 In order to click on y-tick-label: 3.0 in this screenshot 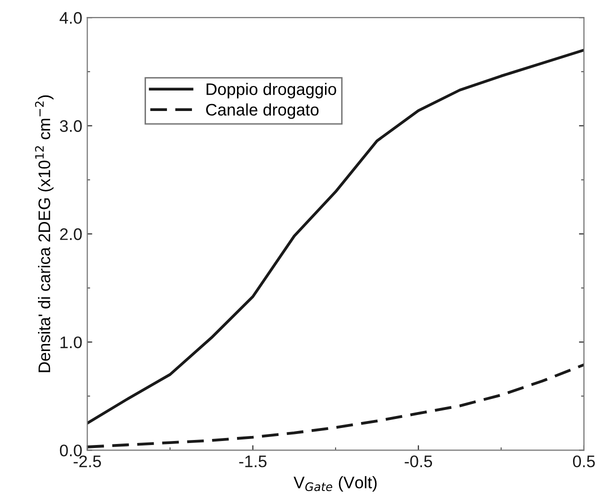, I will do `click(71, 126)`.